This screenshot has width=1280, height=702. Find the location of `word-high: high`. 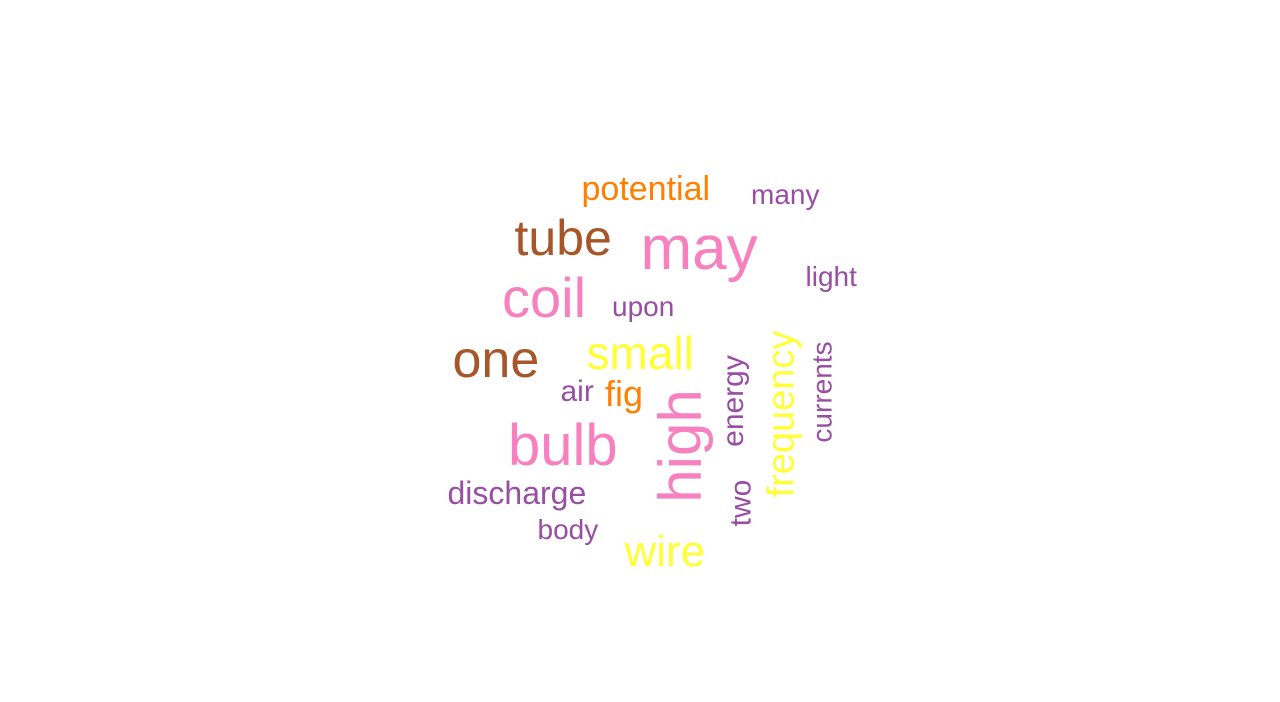

word-high: high is located at coordinates (680, 446).